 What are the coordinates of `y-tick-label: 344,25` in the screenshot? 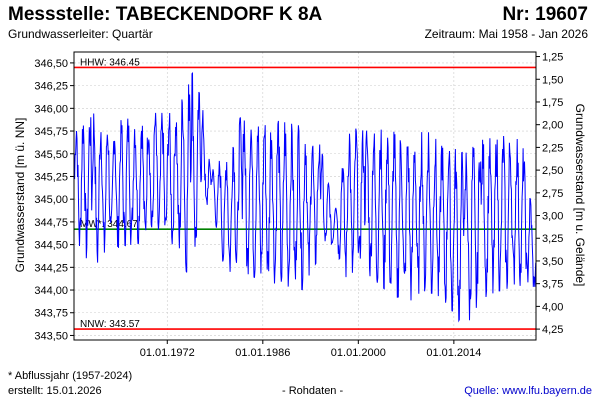 It's located at (51, 268).